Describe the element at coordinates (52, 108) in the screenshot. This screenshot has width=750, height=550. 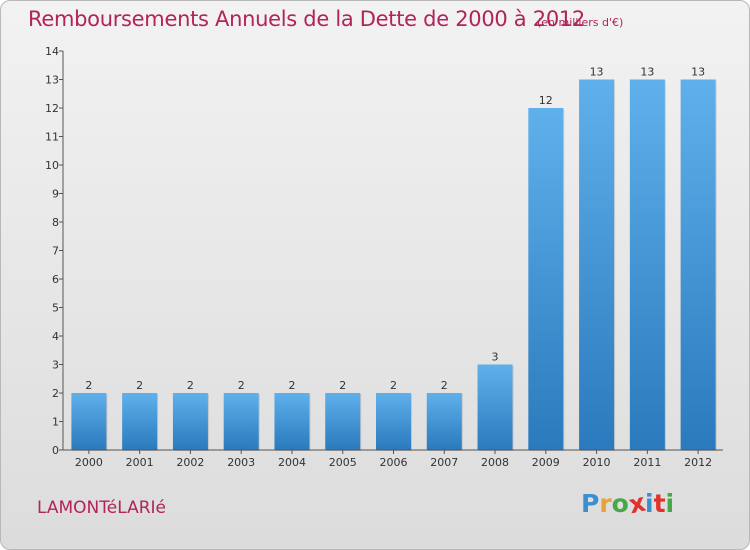
I see `y-tick-label: 12` at that location.